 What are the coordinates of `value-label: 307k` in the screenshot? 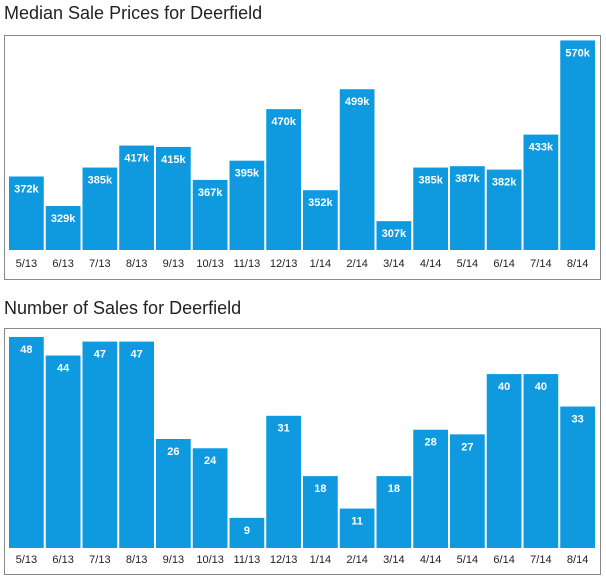 It's located at (394, 234).